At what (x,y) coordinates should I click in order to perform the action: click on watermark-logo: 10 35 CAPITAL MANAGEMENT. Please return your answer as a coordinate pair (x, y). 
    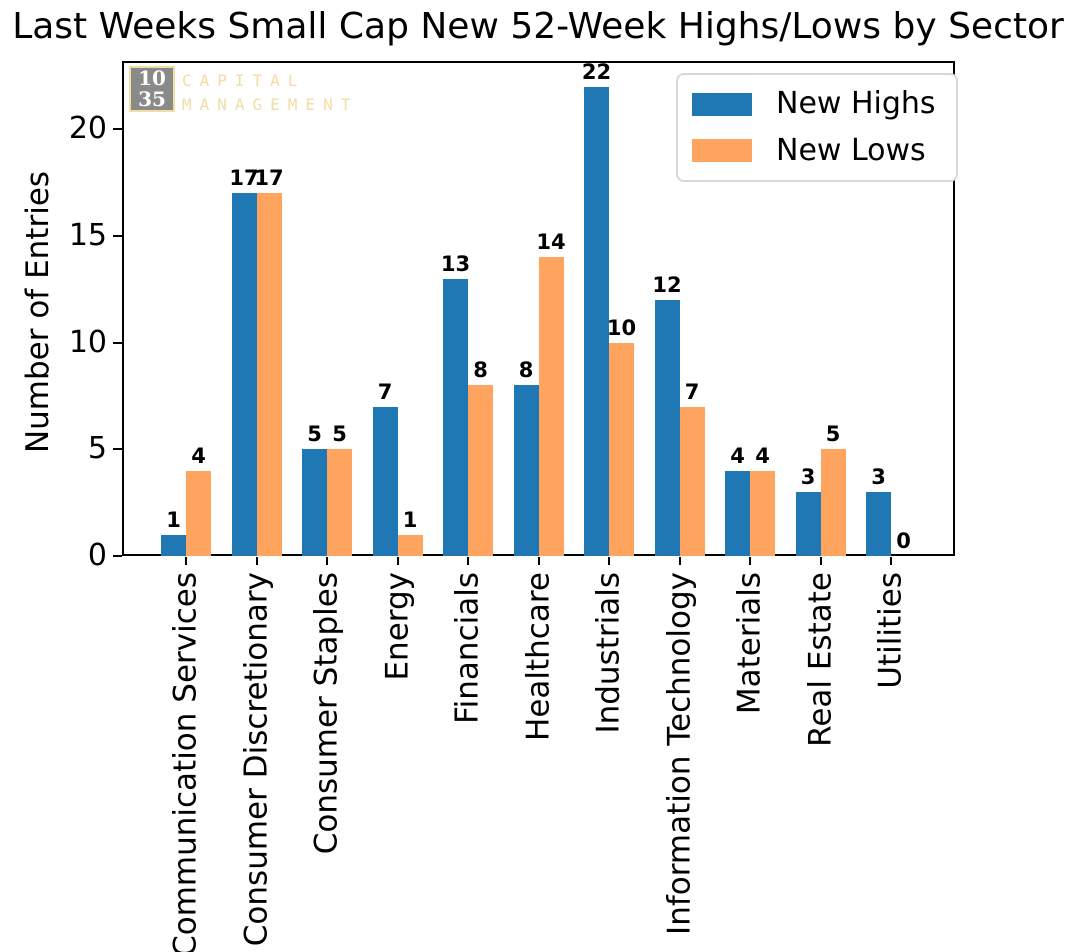
    Looking at the image, I should click on (243, 91).